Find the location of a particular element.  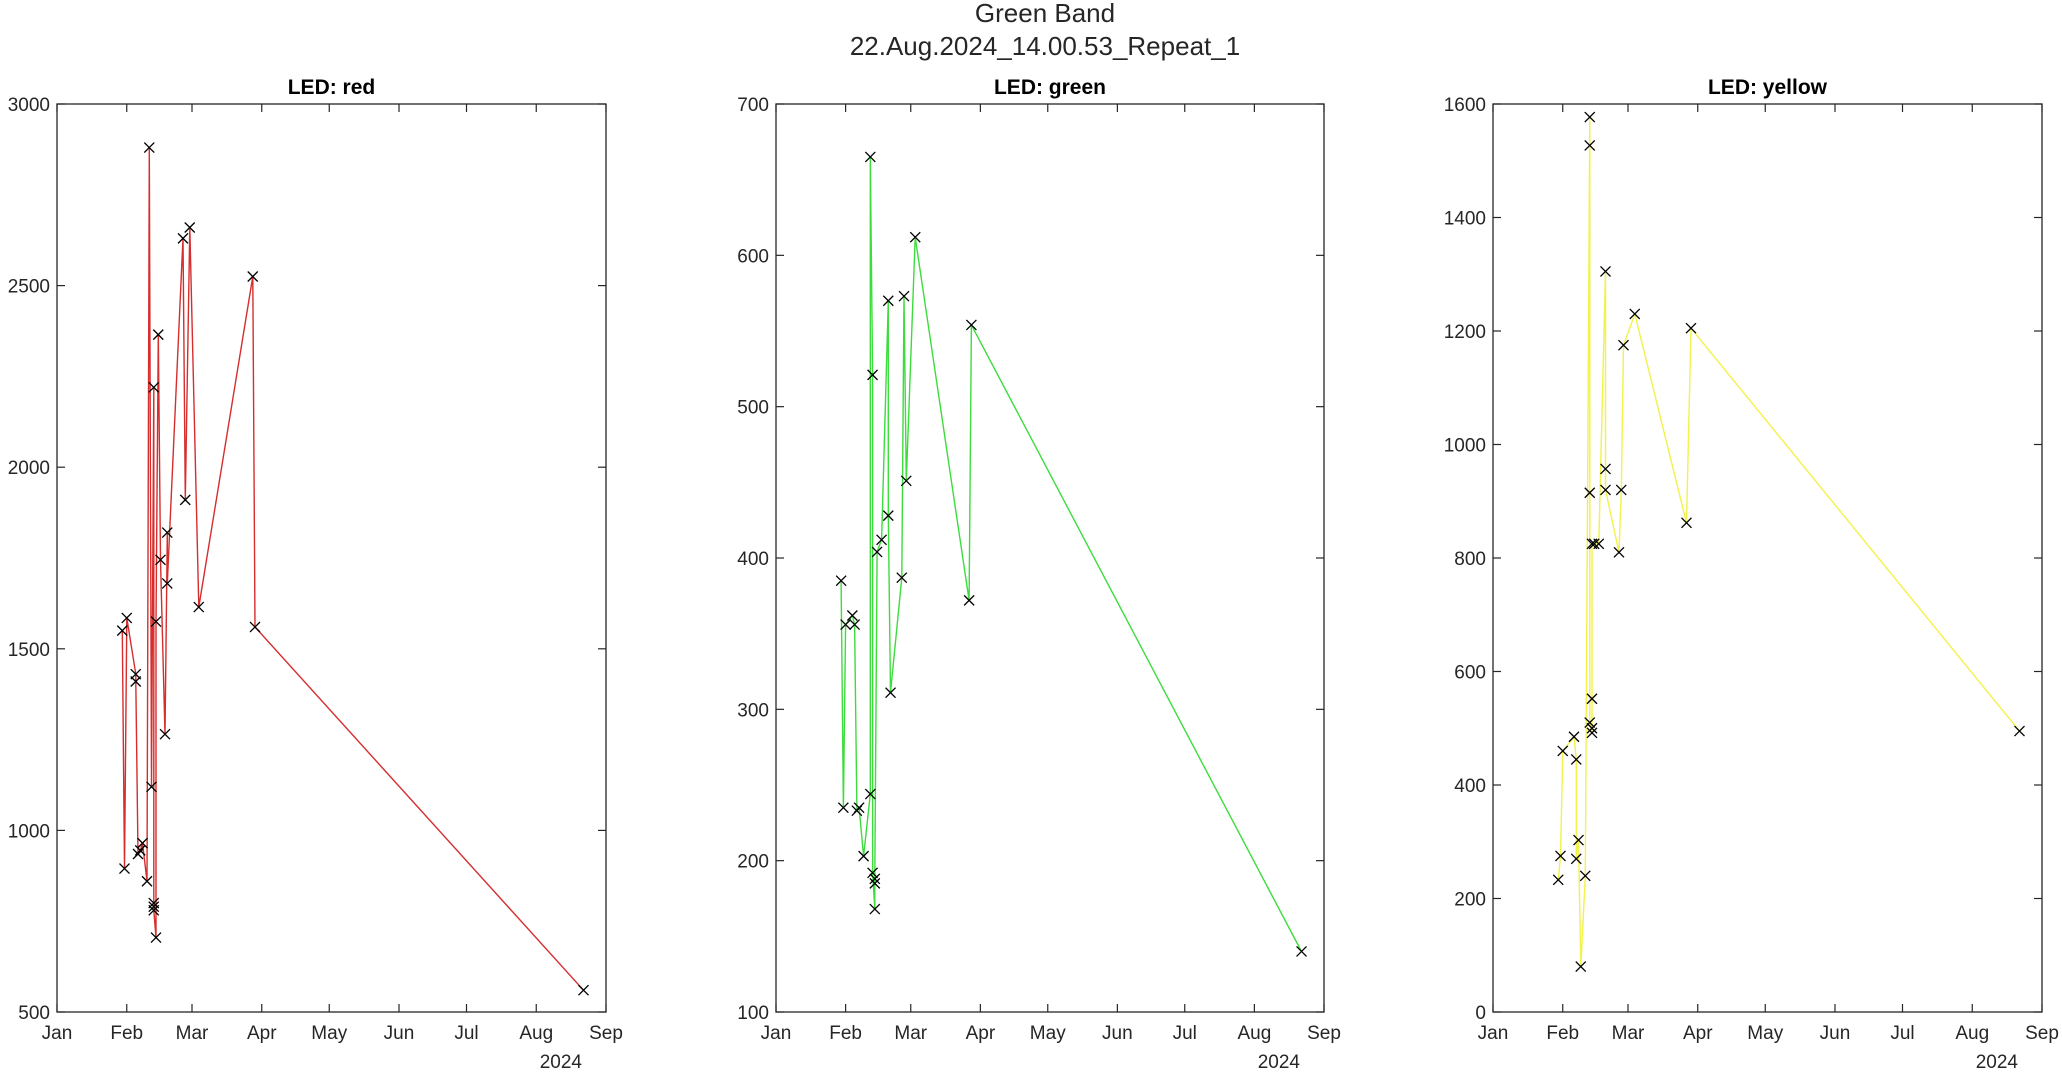

yellow-y-tick-label: 800 is located at coordinates (1470, 559).